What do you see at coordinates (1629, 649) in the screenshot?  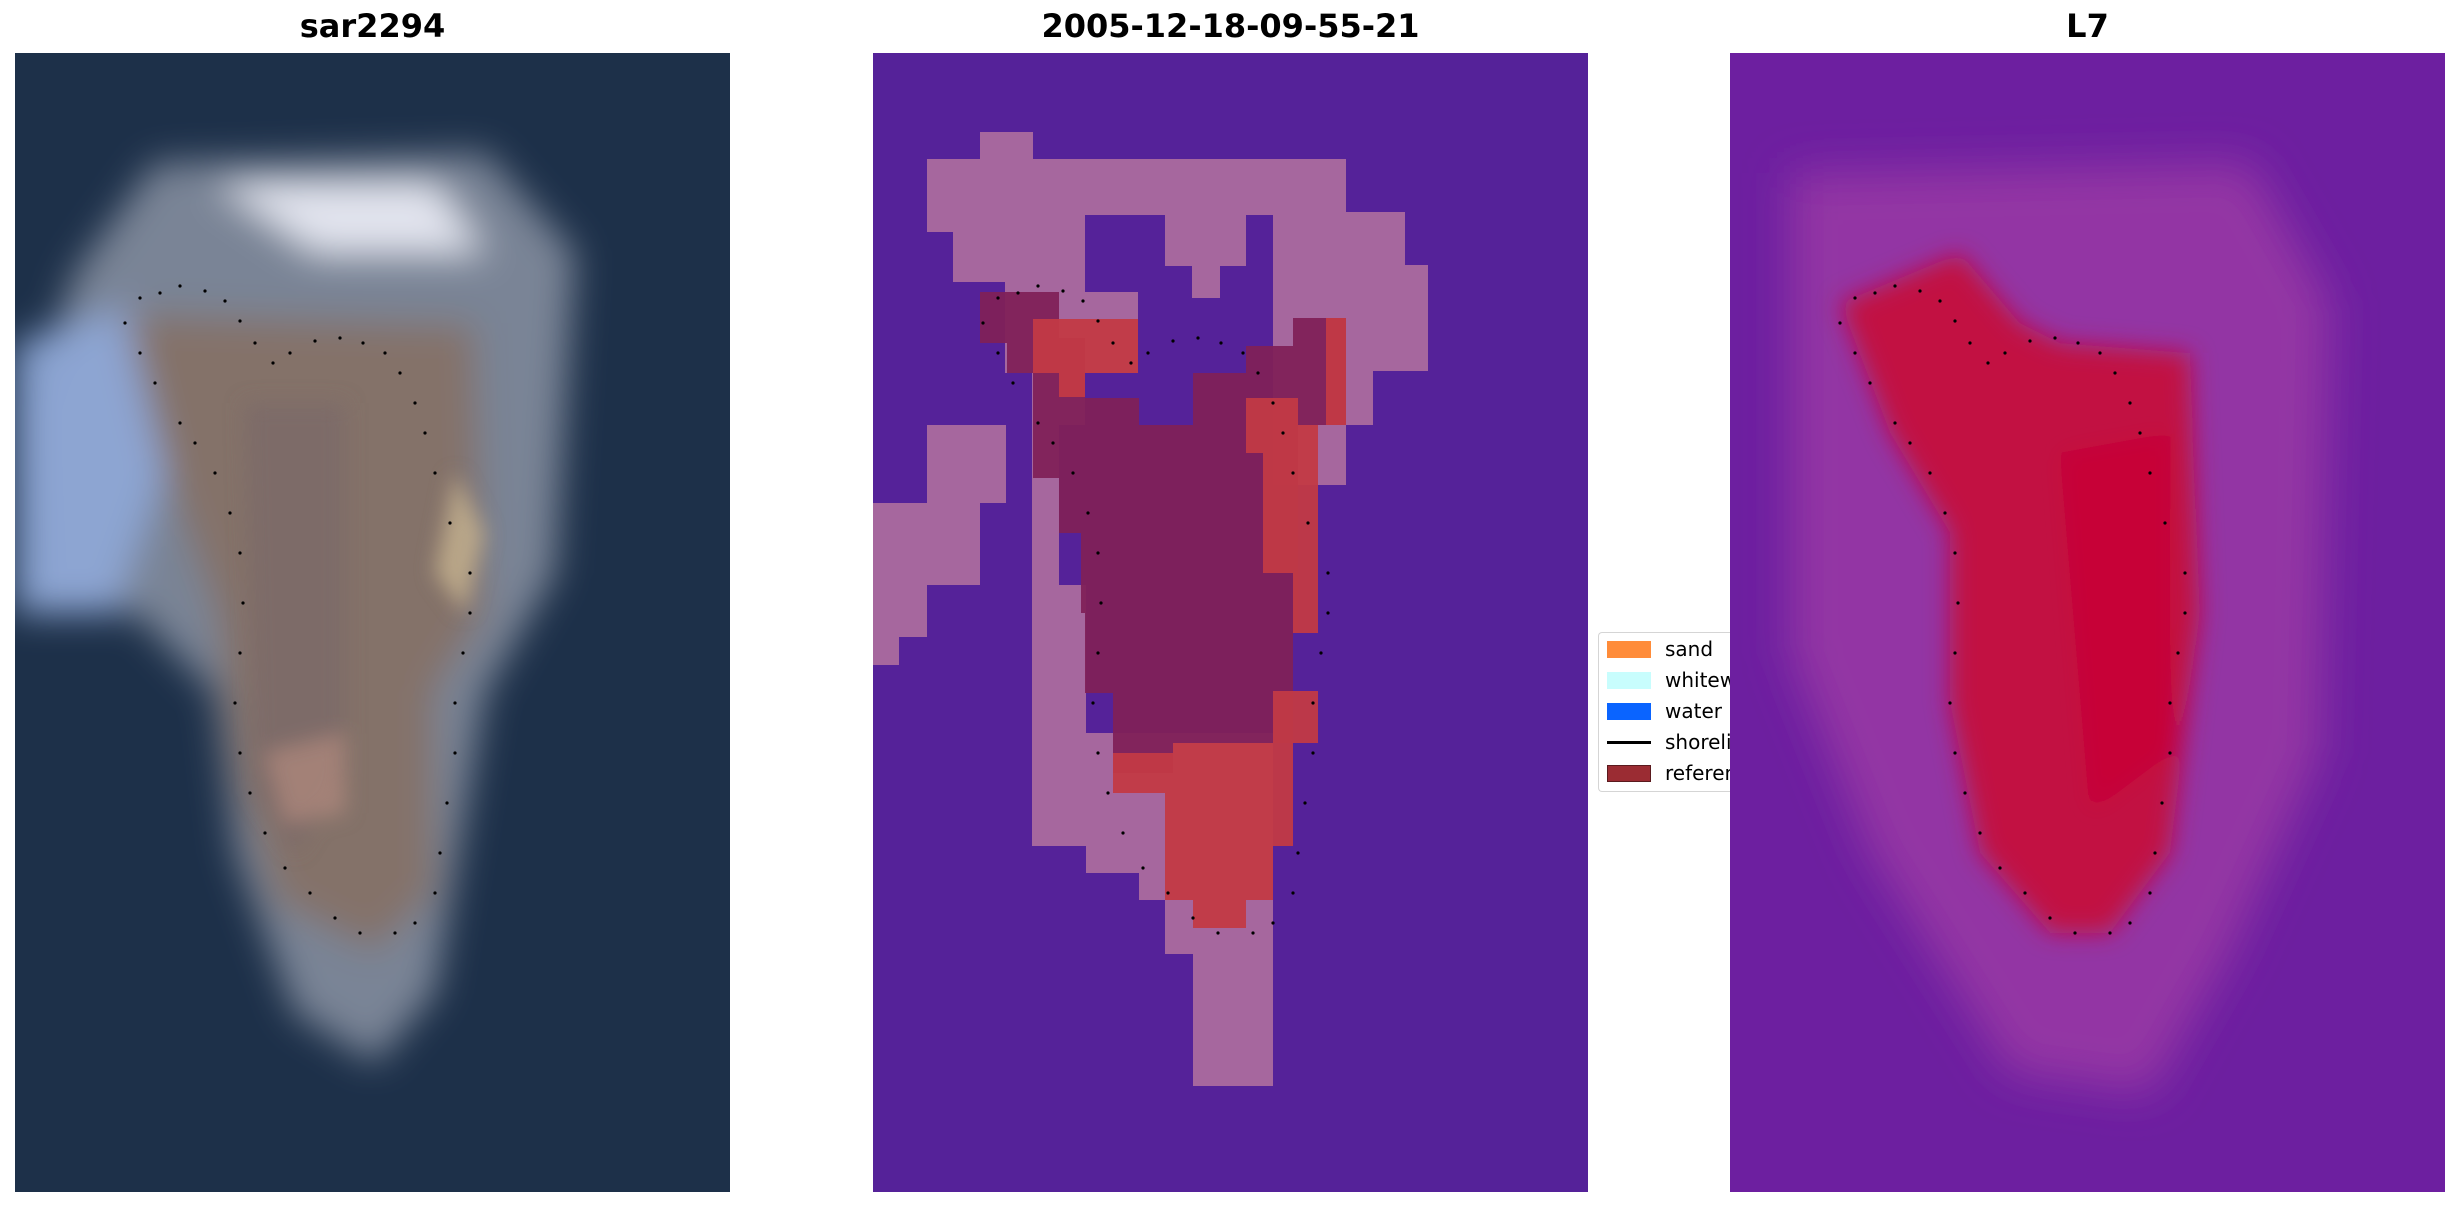 I see `sand-swatch` at bounding box center [1629, 649].